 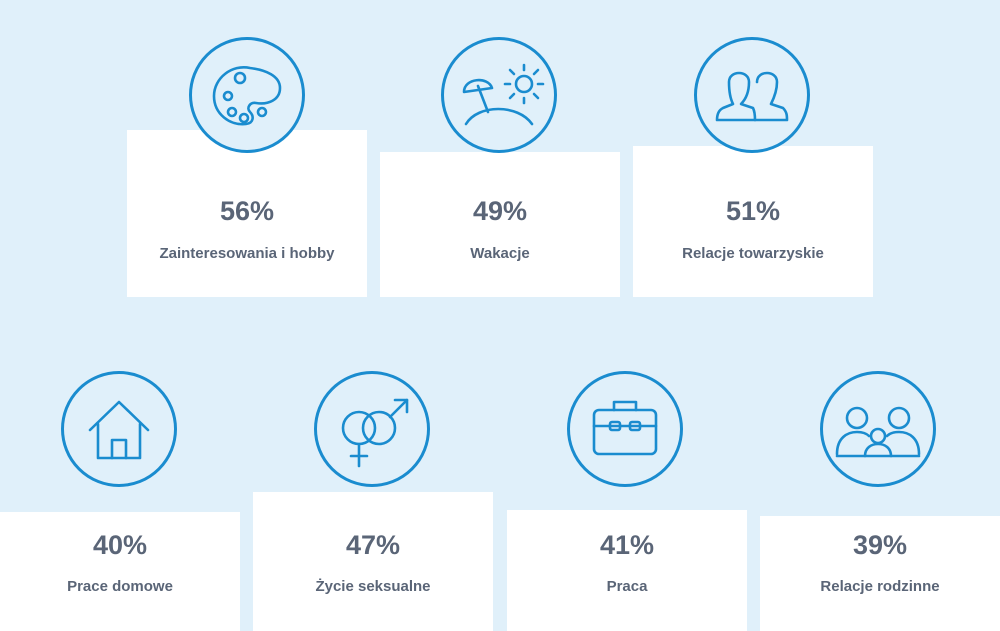 I want to click on percent-value: 49%, so click(x=500, y=211).